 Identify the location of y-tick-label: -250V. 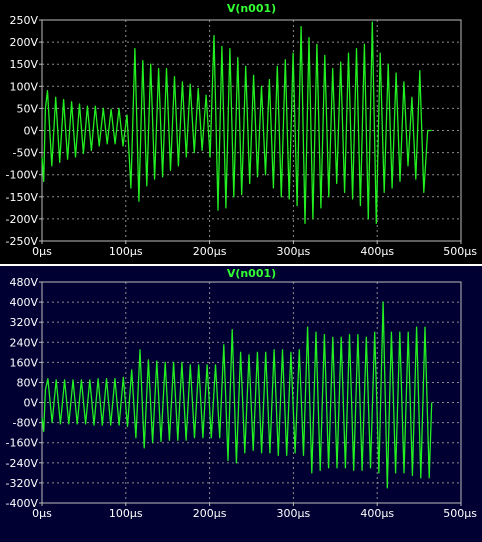
(22, 241).